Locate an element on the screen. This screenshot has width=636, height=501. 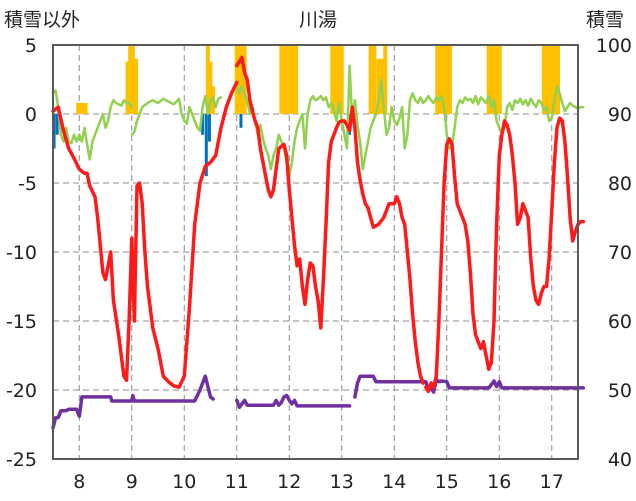
y1-axis-title: 積雪以外 is located at coordinates (42, 20).